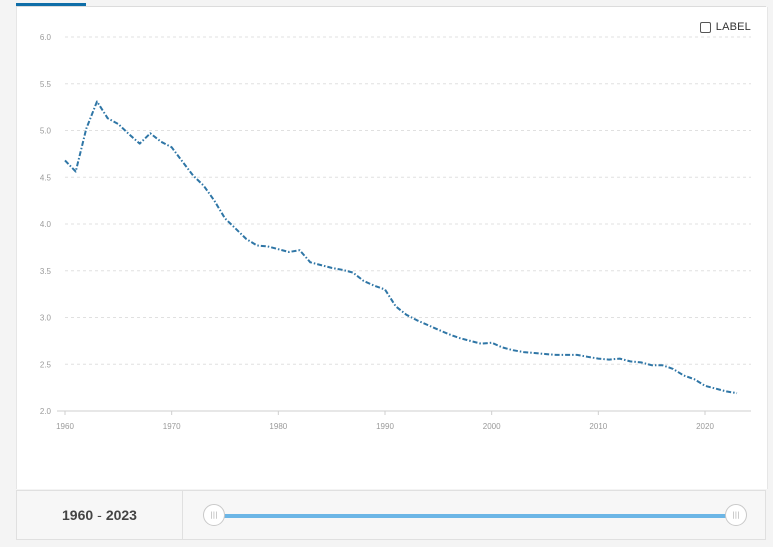 Image resolution: width=773 pixels, height=547 pixels. I want to click on range-start-year: 1960, so click(78, 515).